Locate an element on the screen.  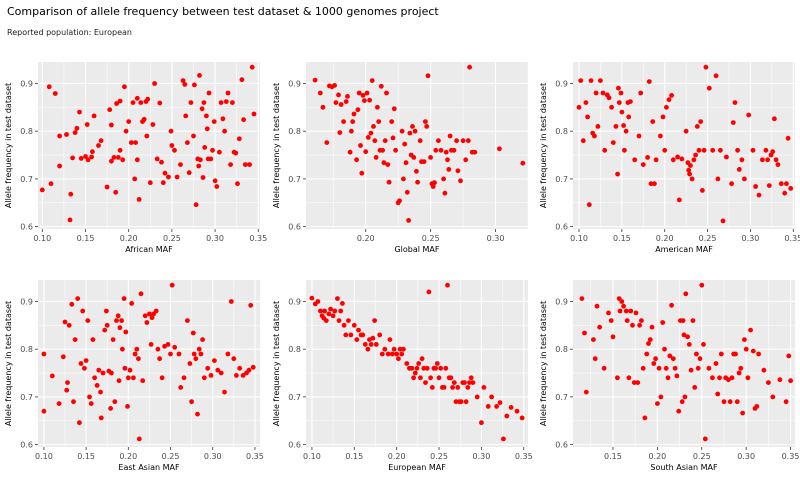
x-tick-label: 0.35 is located at coordinates (258, 238).